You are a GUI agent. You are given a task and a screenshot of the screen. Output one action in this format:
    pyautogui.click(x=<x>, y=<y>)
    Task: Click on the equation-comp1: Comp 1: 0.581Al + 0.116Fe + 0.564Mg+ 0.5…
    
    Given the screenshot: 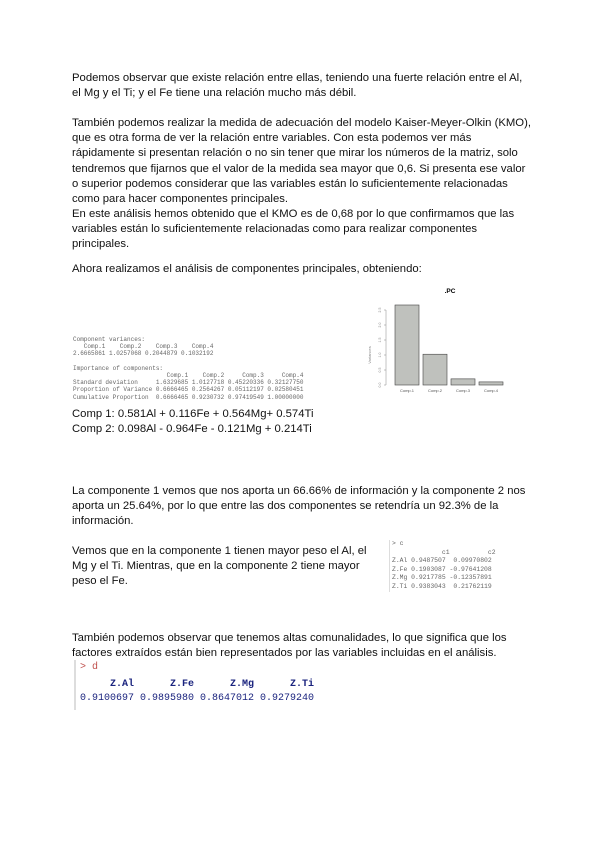 What is the action you would take?
    pyautogui.click(x=193, y=414)
    